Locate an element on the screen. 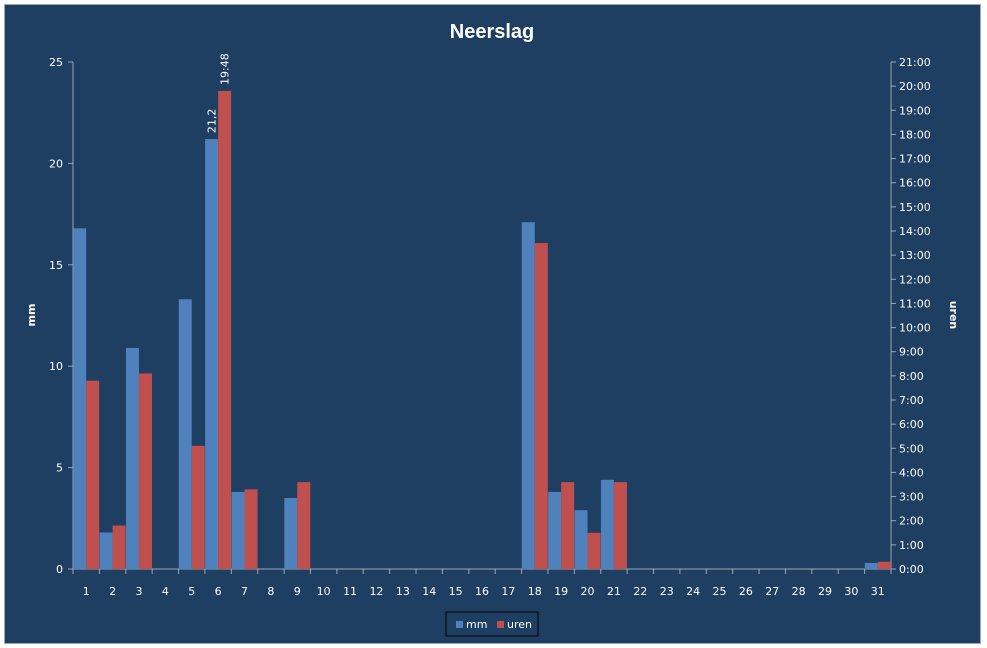  x-tick-label: 27 is located at coordinates (772, 591).